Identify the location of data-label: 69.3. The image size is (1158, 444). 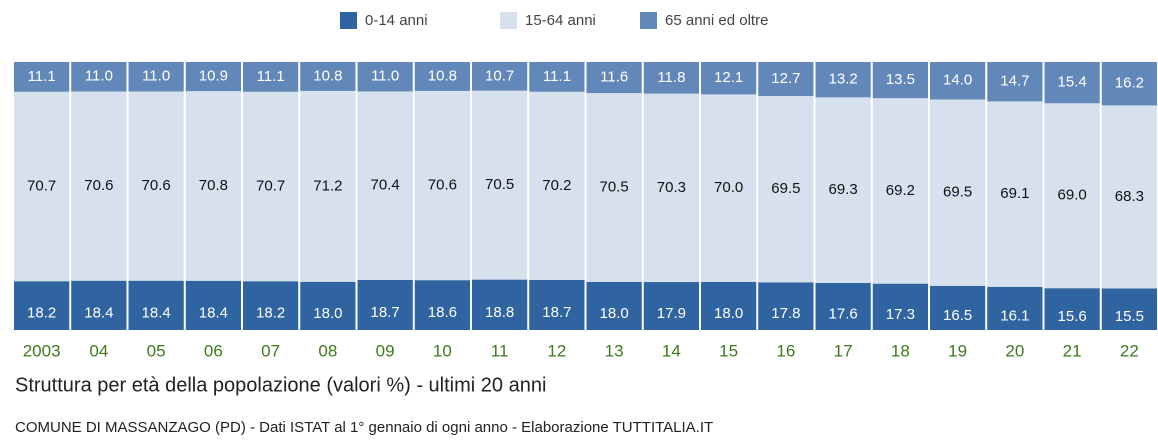
(843, 189).